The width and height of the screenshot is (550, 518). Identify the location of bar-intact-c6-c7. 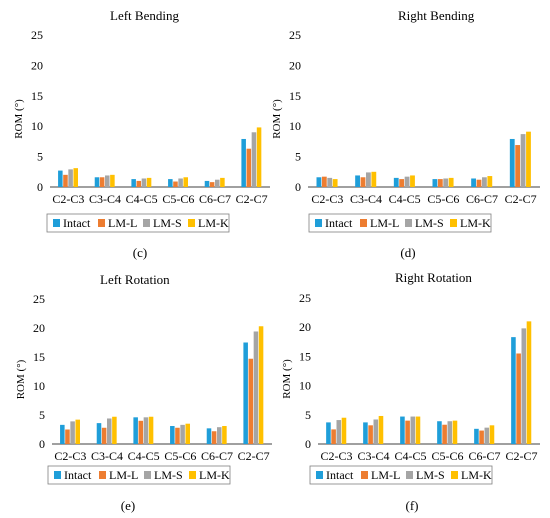
(473, 182).